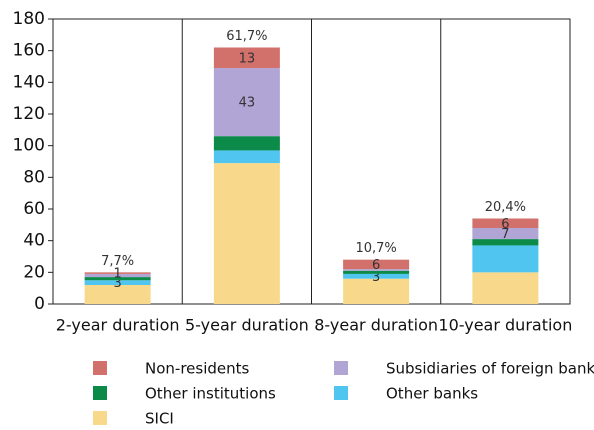  What do you see at coordinates (34, 272) in the screenshot?
I see `y-tick-label: 20` at bounding box center [34, 272].